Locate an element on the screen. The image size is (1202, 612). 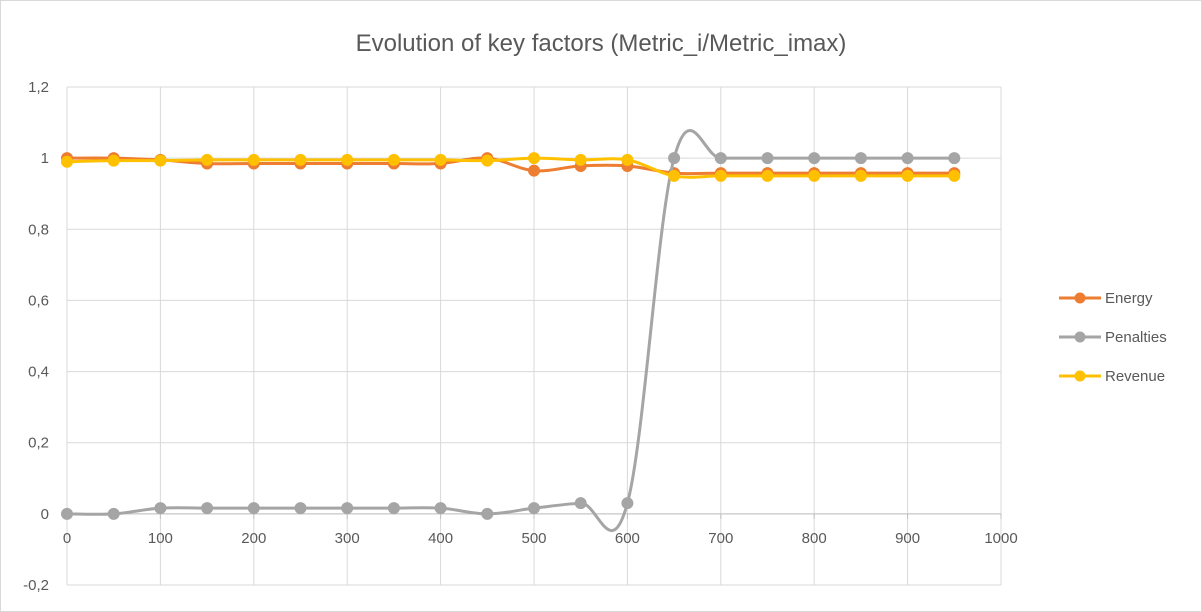
legend-label: Energy is located at coordinates (1129, 298).